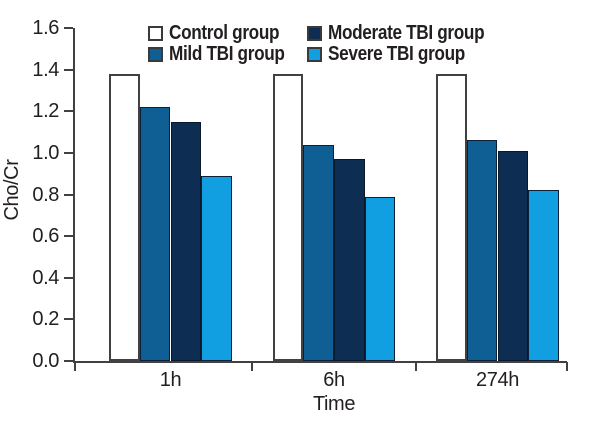 The width and height of the screenshot is (600, 440). What do you see at coordinates (482, 250) in the screenshot?
I see `bar-mild-tbi-group-274h` at bounding box center [482, 250].